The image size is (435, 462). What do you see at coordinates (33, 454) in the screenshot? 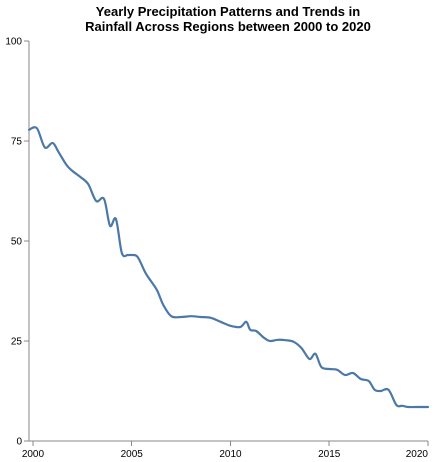
I see `x-tick-label: 2000` at bounding box center [33, 454].